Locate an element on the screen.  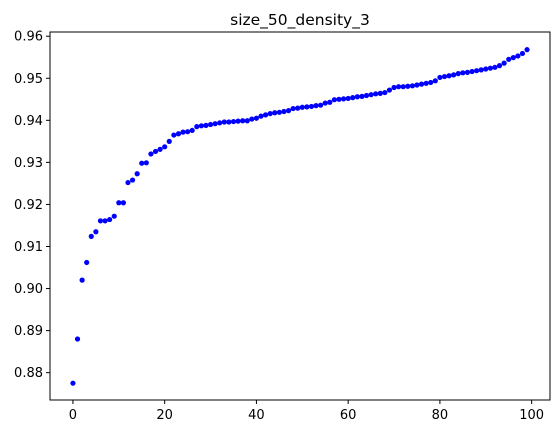
x-tick-label: 20 is located at coordinates (164, 415).